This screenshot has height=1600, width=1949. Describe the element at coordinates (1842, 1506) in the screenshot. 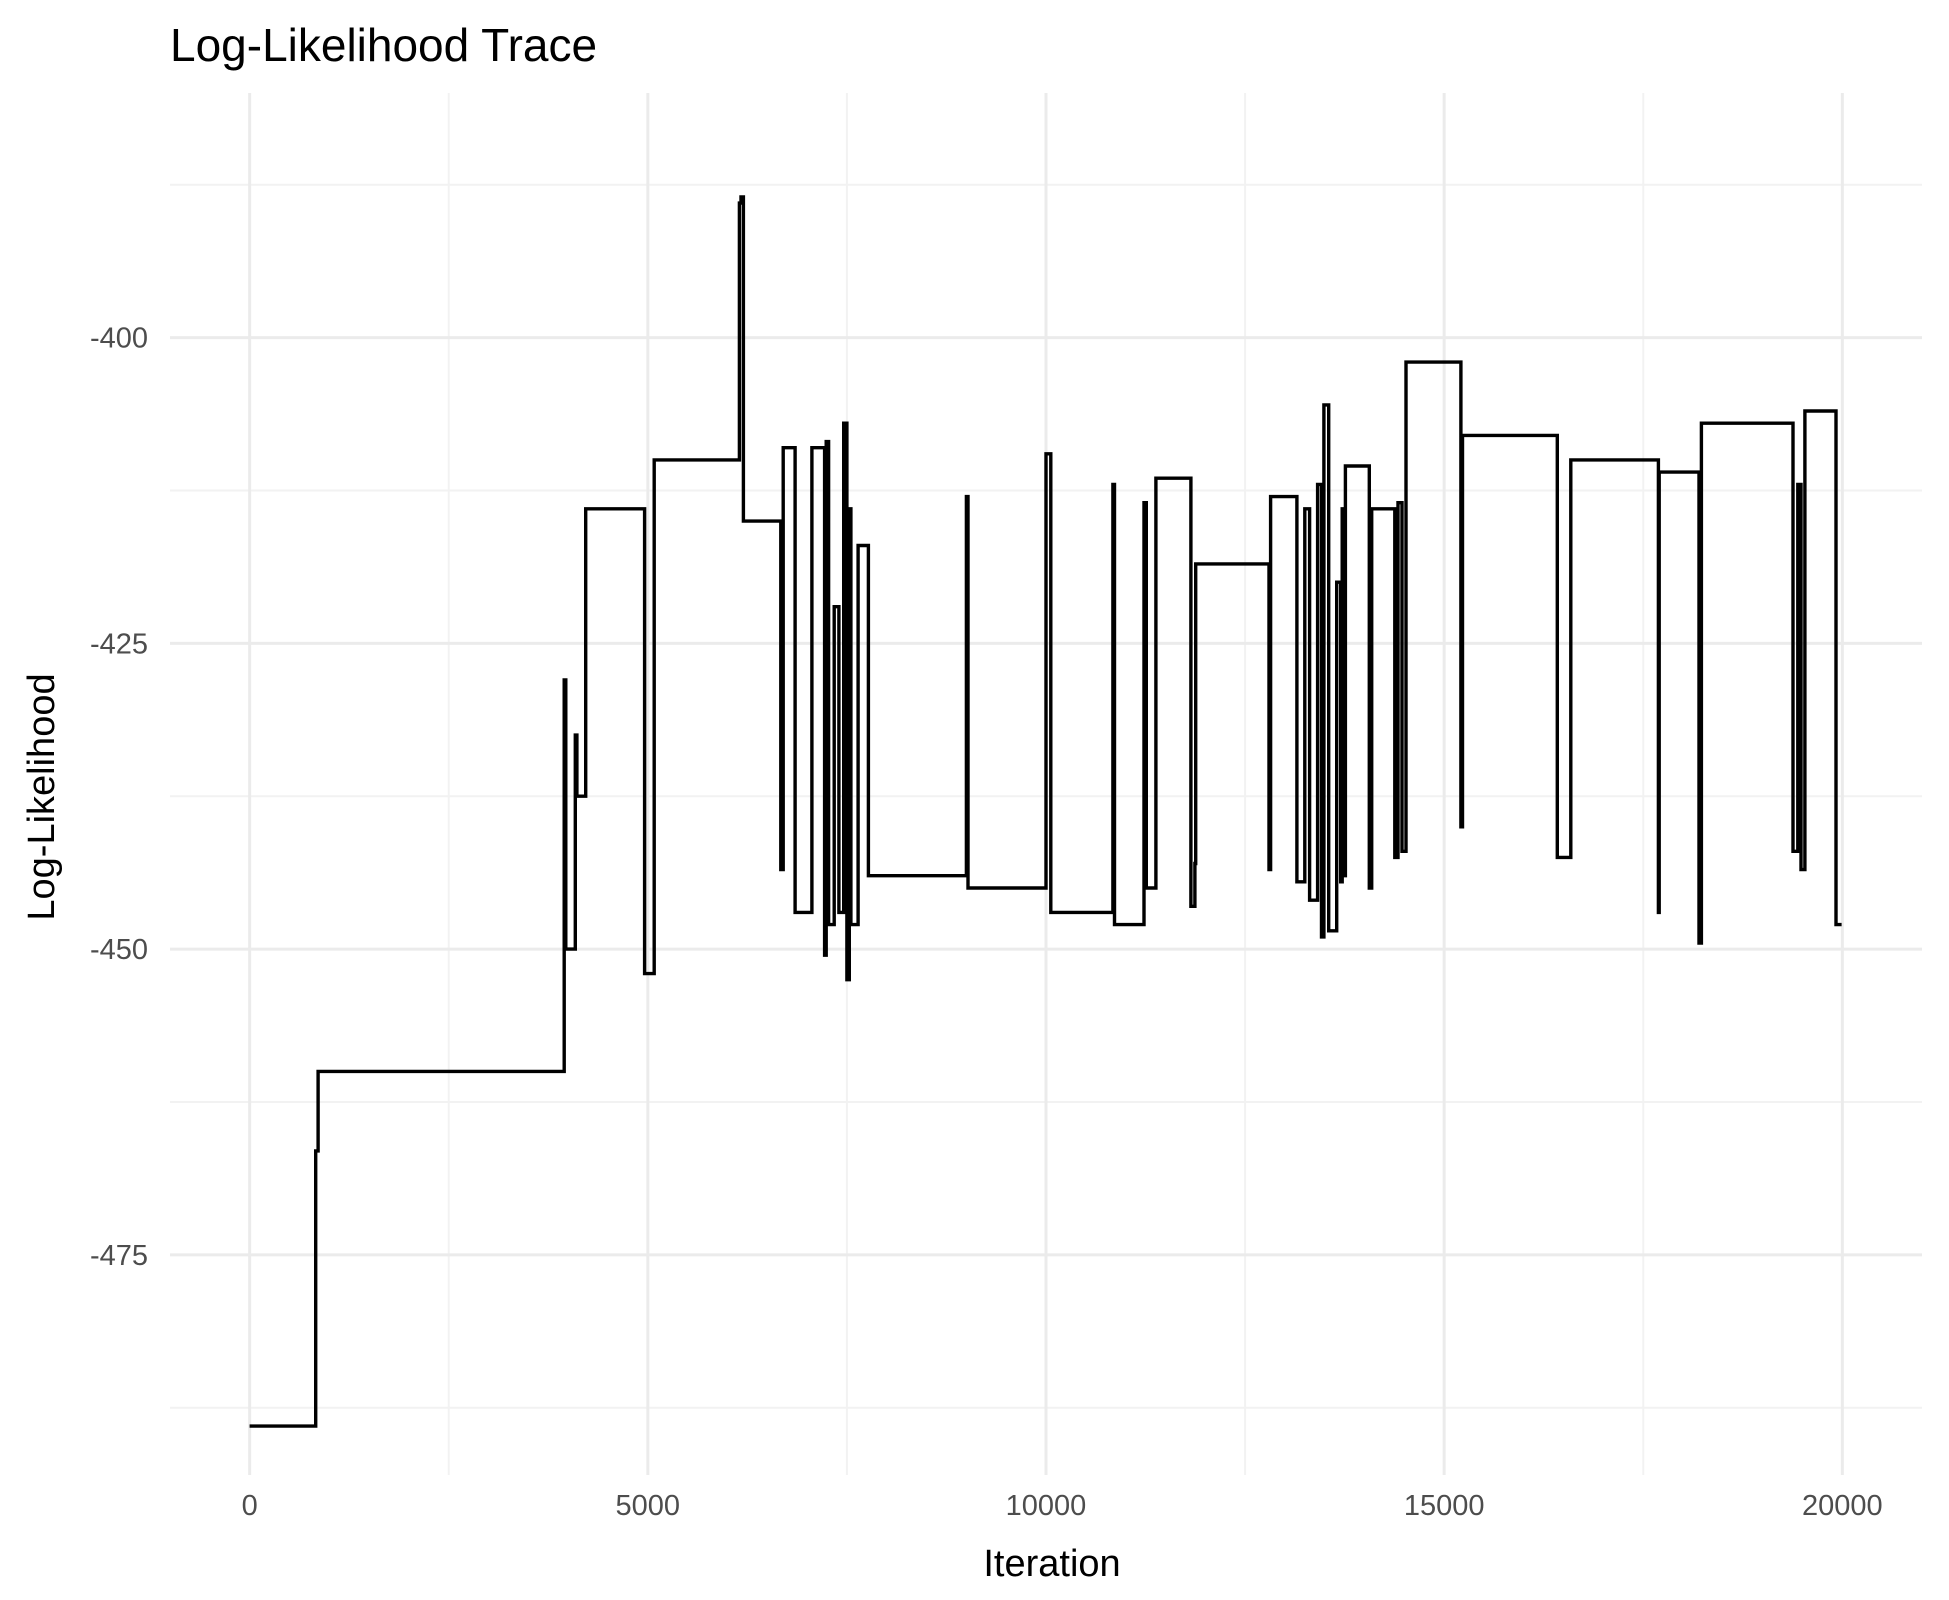

I see `x-tick-label: 20000` at that location.